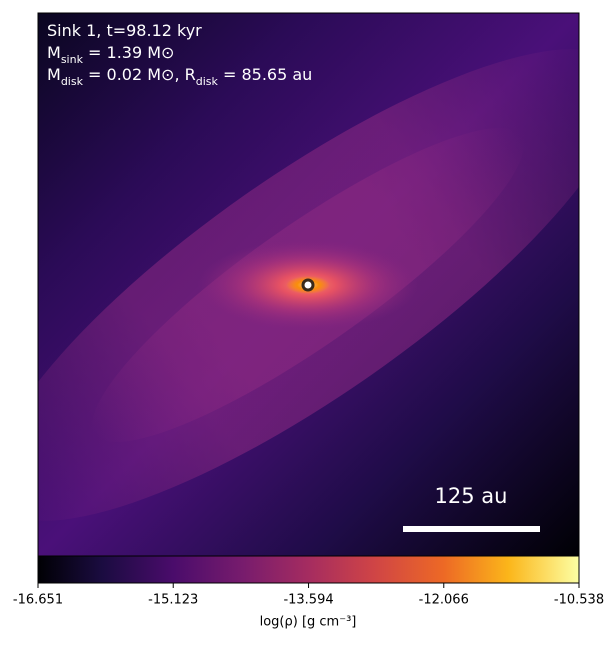 The width and height of the screenshot is (616, 648). What do you see at coordinates (38, 600) in the screenshot?
I see `colorbar-tick-label: -16.651` at bounding box center [38, 600].